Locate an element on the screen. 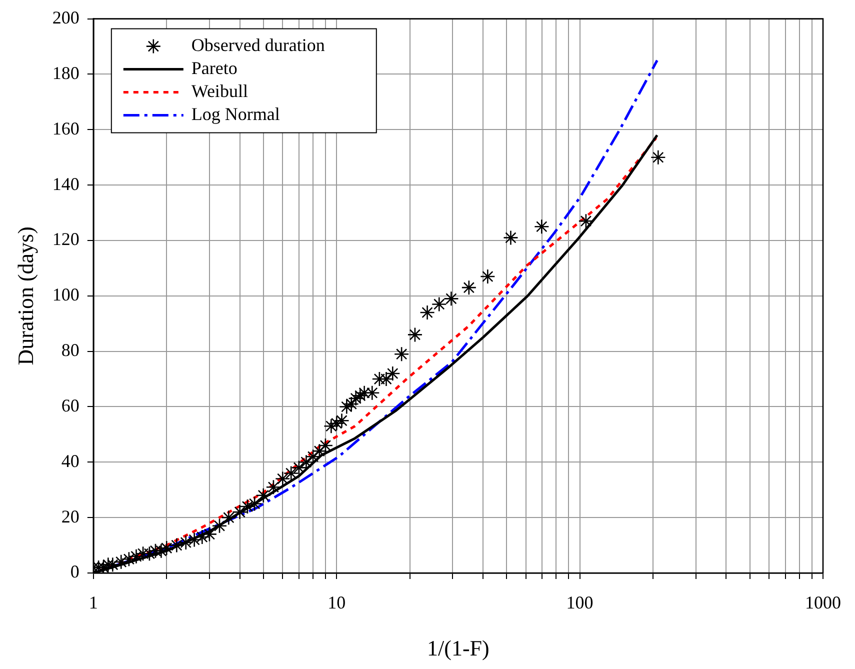  x-tick-label: 1000 is located at coordinates (823, 602).